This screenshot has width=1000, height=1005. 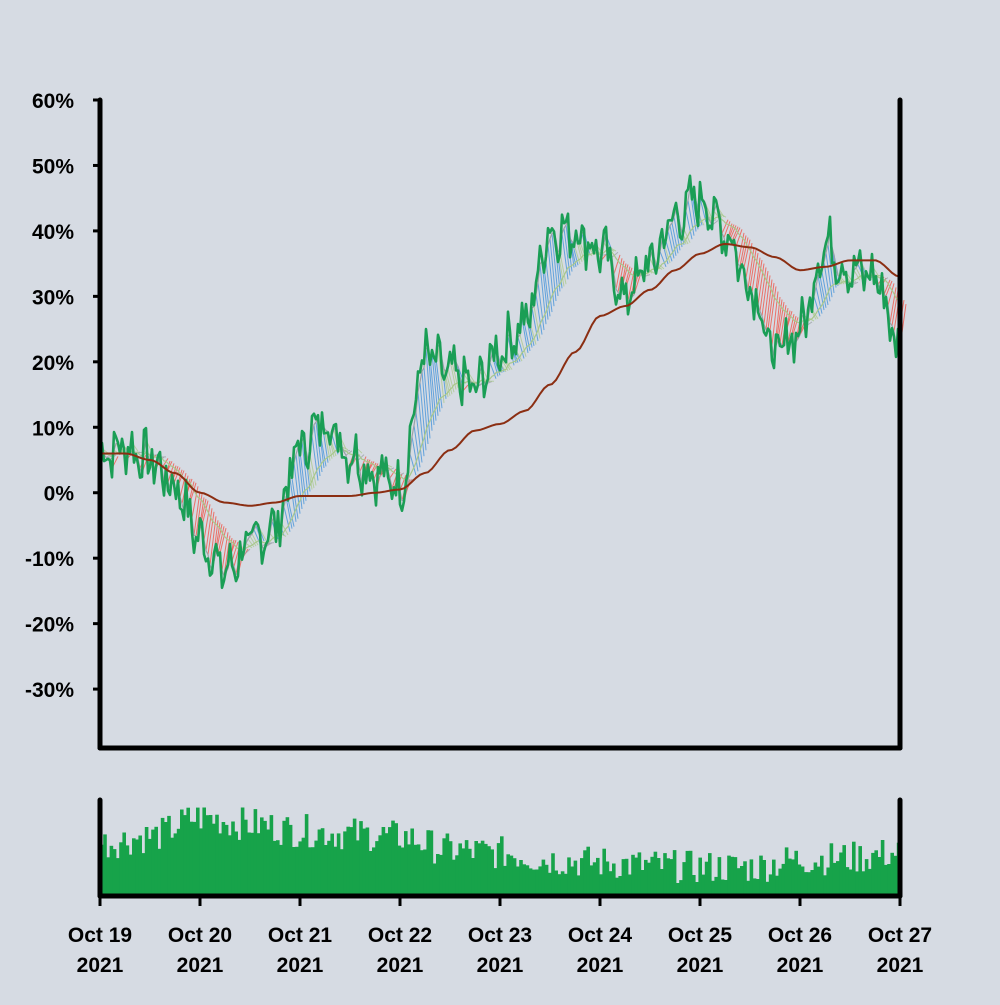 What do you see at coordinates (200, 965) in the screenshot?
I see `x-tick-label-year: 2021` at bounding box center [200, 965].